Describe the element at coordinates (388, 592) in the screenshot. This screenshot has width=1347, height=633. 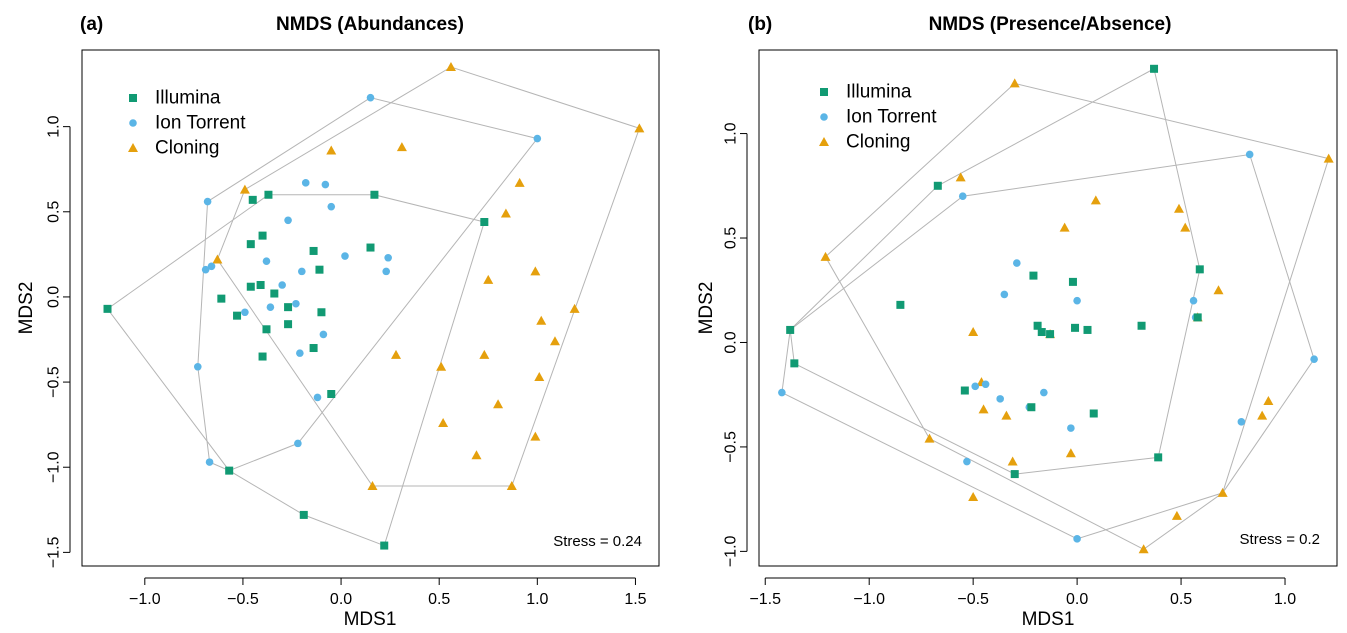
I see `panel-a-x-axis: −1.0 −0.5 0.0 0.5 1.0 1.5` at that location.